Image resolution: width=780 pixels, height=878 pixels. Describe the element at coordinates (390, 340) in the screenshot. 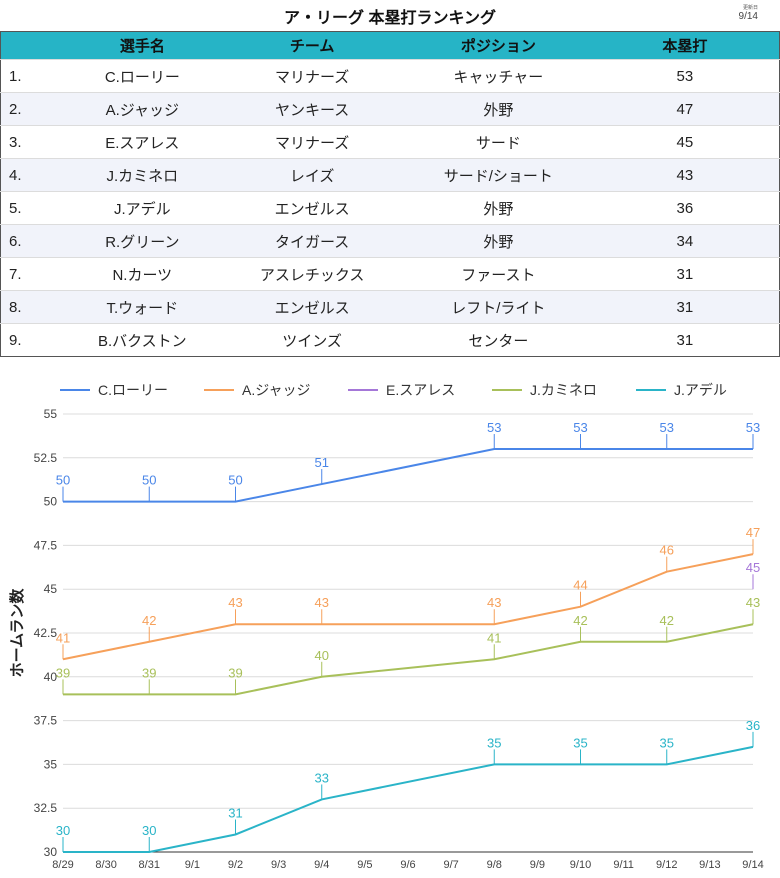

I see `table-row: 9. B.バクストン ツインズ センター 31` at that location.